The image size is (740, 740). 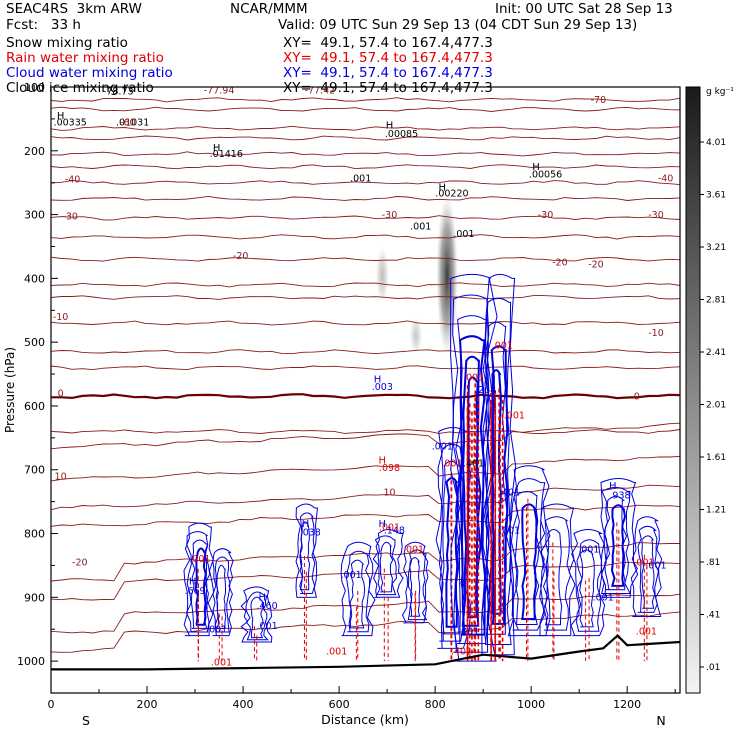 What do you see at coordinates (34, 470) in the screenshot?
I see `y-tick-label: 700` at bounding box center [34, 470].